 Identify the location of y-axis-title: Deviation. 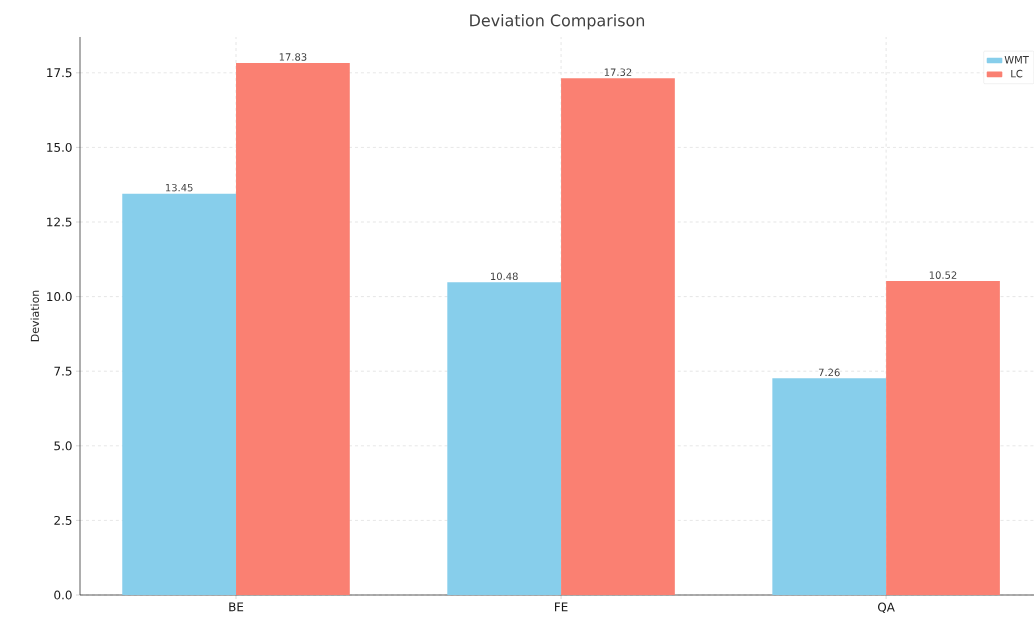
(35, 316).